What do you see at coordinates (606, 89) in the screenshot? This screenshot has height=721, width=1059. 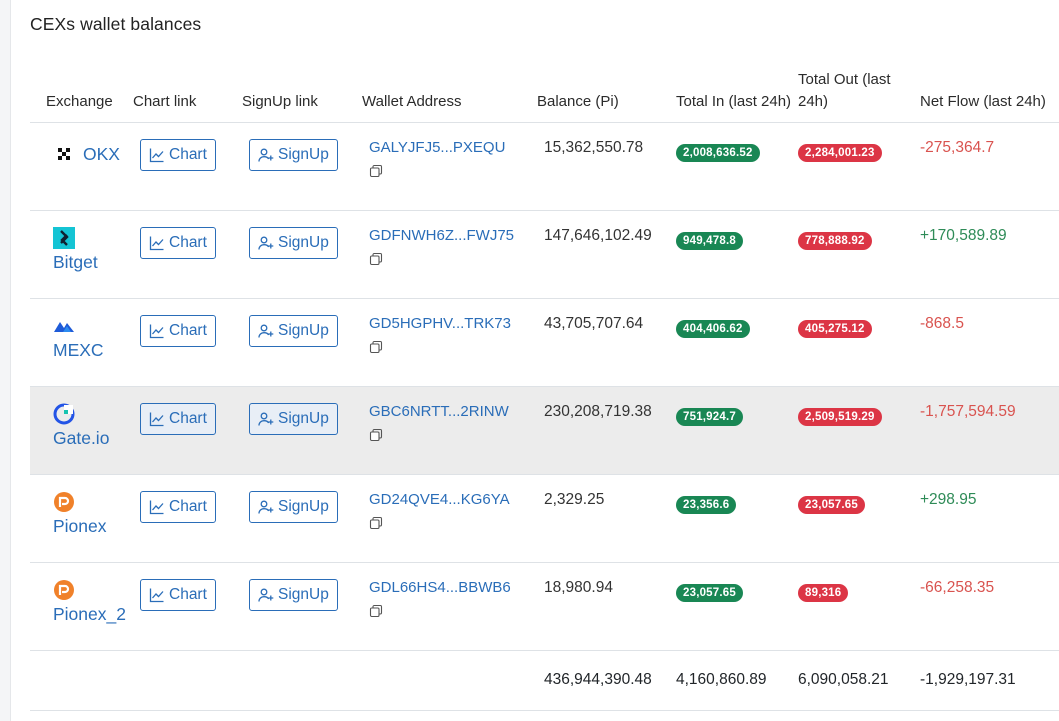 I see `col-header-balance: Balance (Pi)` at bounding box center [606, 89].